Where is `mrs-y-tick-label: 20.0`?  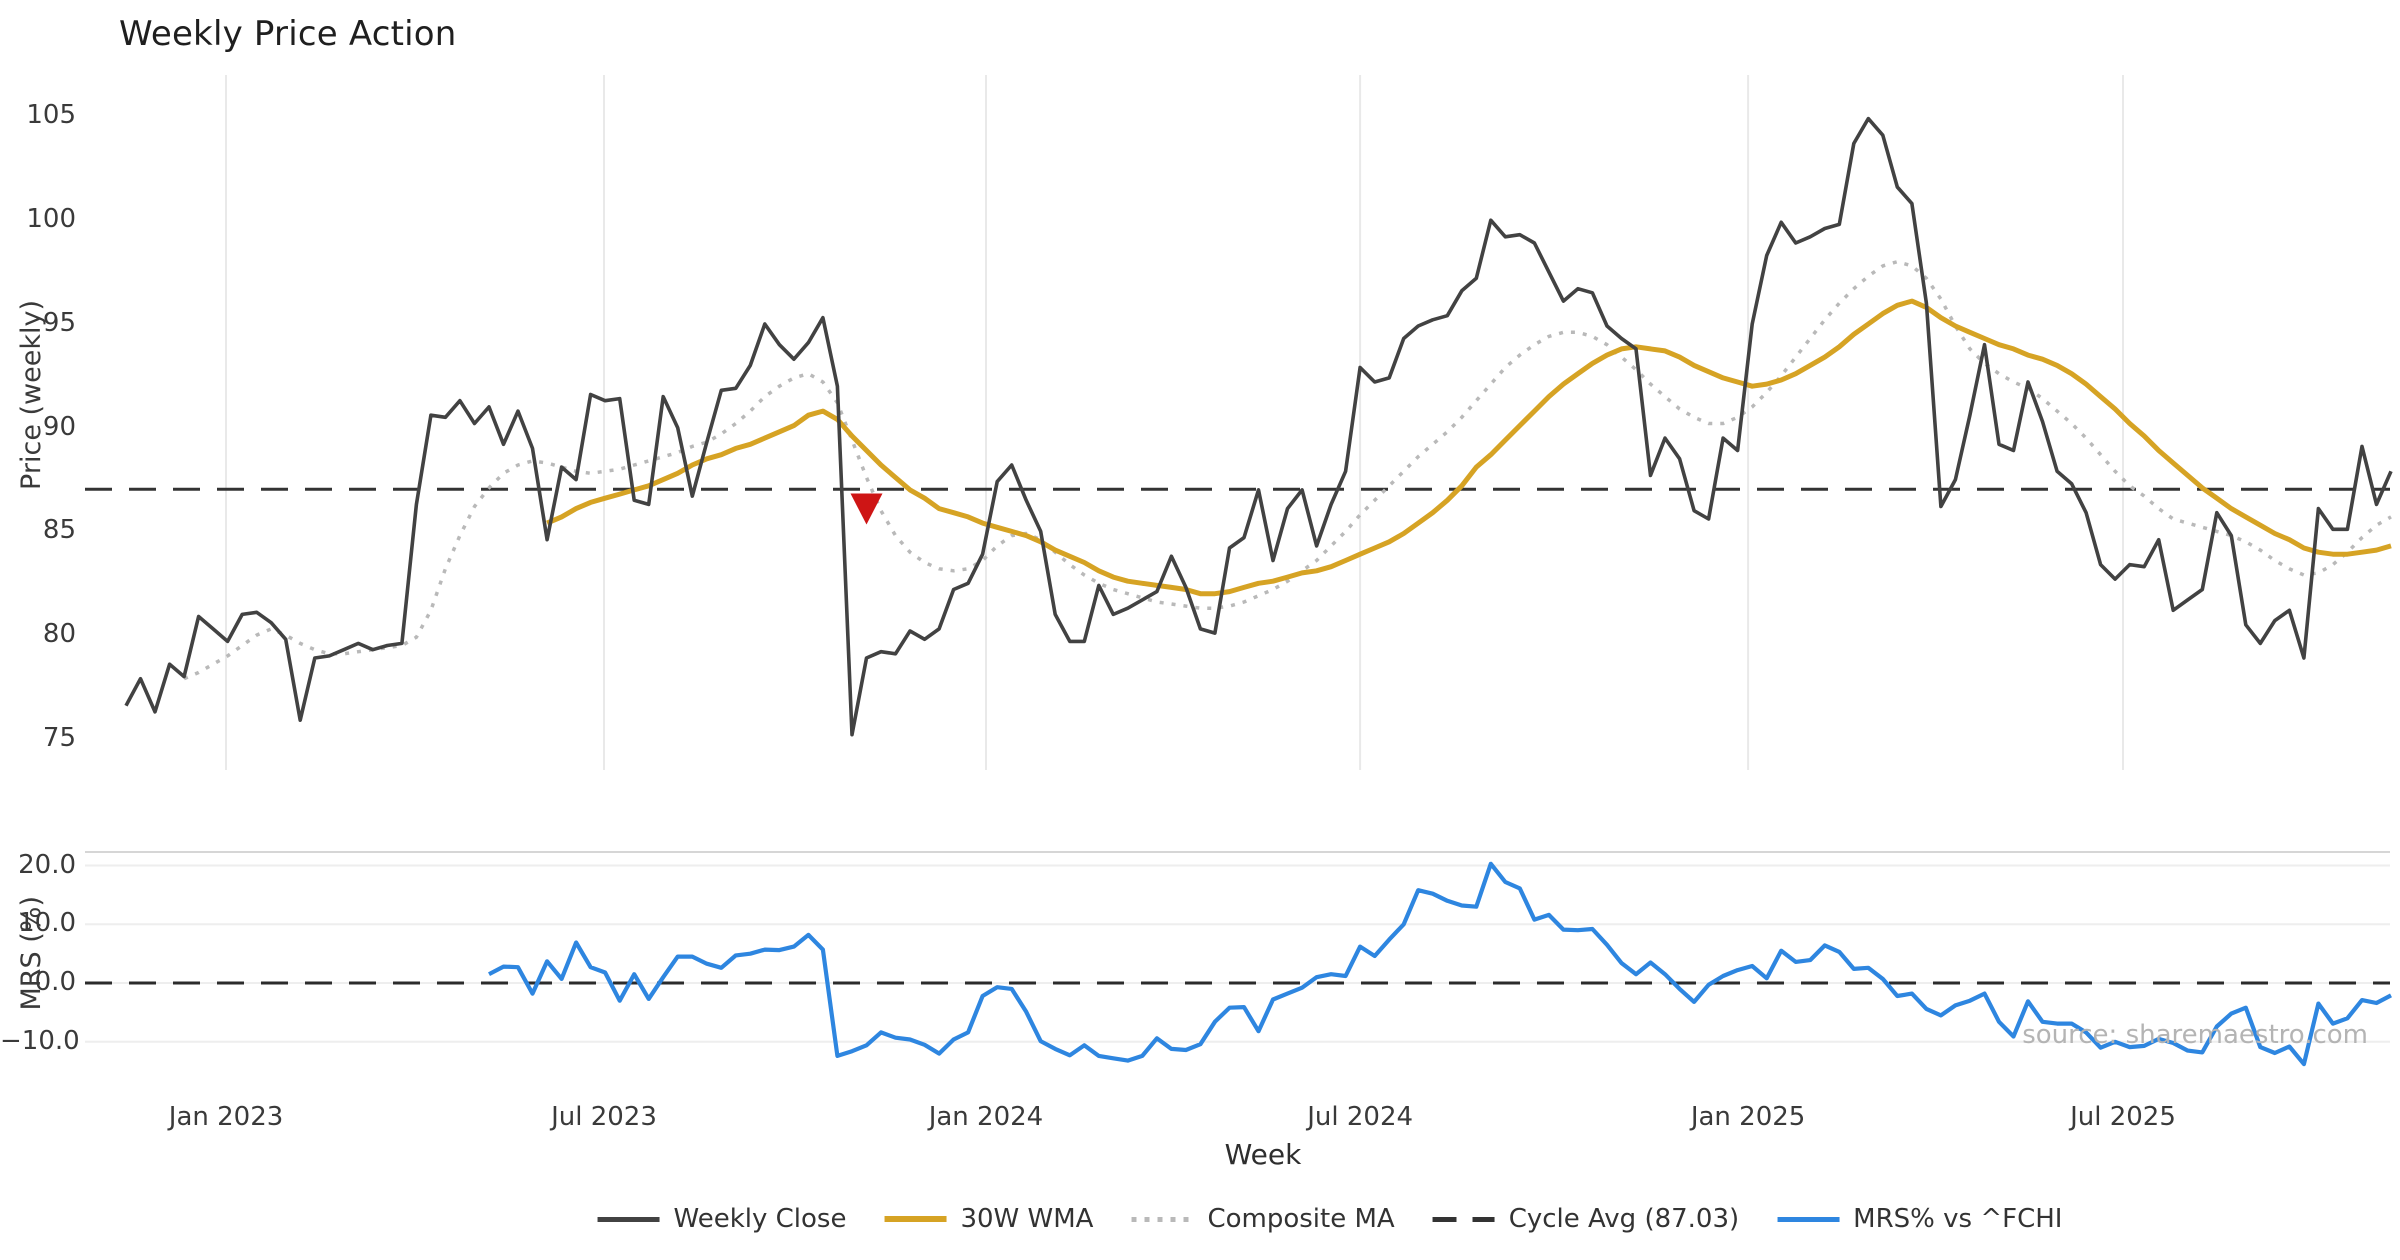 mrs-y-tick-label: 20.0 is located at coordinates (47, 864).